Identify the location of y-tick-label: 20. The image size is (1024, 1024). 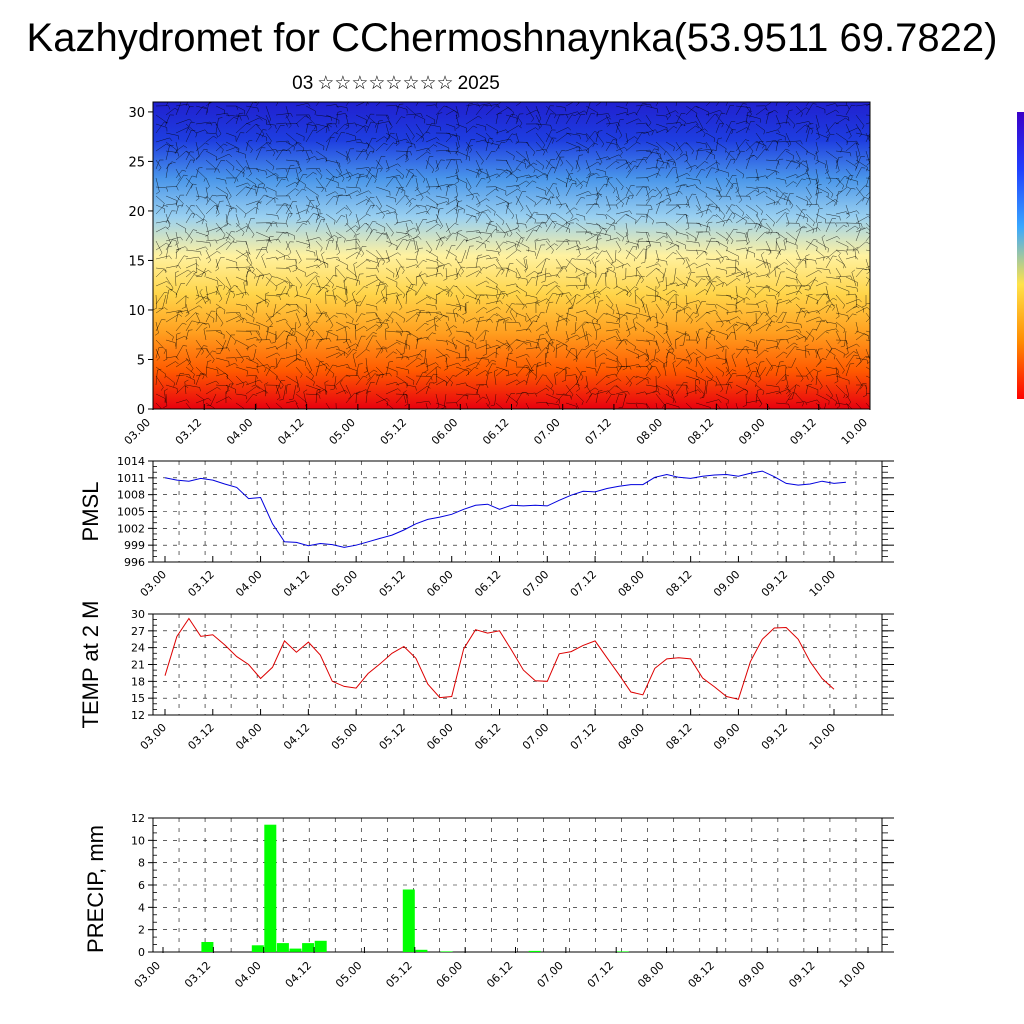
(136, 212).